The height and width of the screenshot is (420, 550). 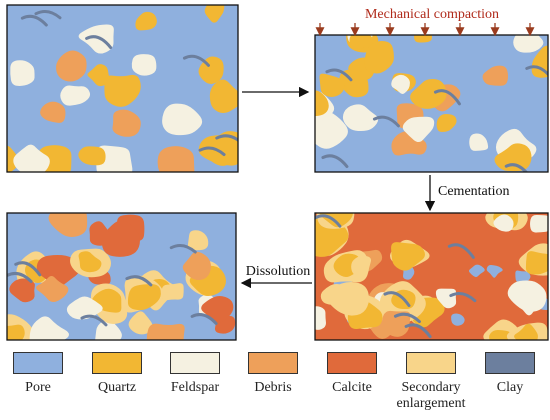 I want to click on legend-label: Quartz, so click(x=117, y=387).